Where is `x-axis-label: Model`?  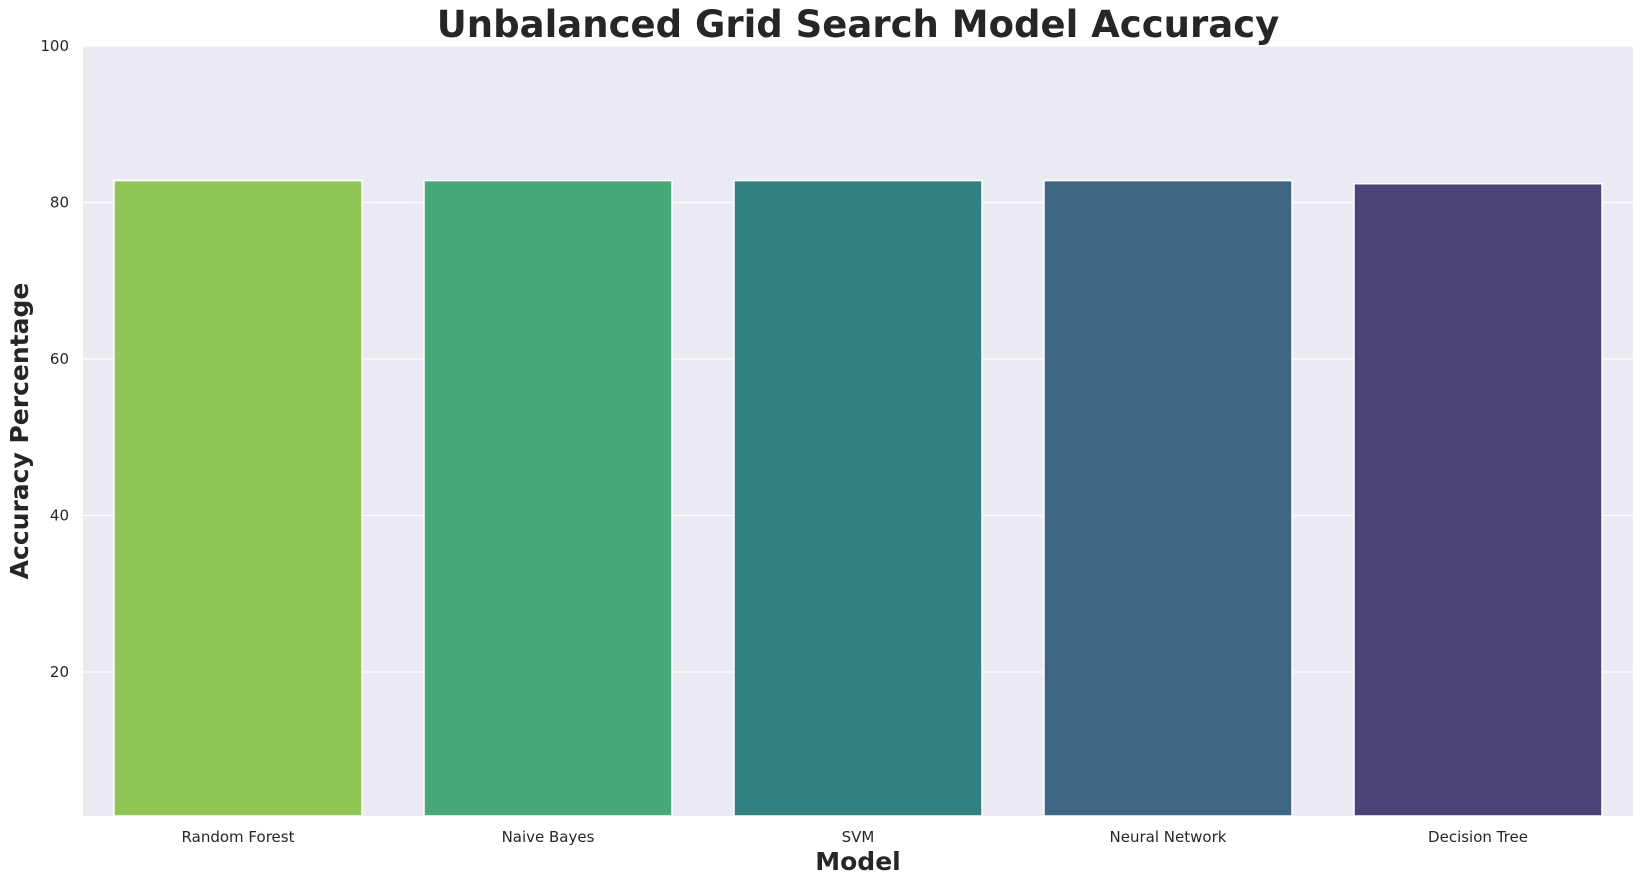 x-axis-label: Model is located at coordinates (857, 861).